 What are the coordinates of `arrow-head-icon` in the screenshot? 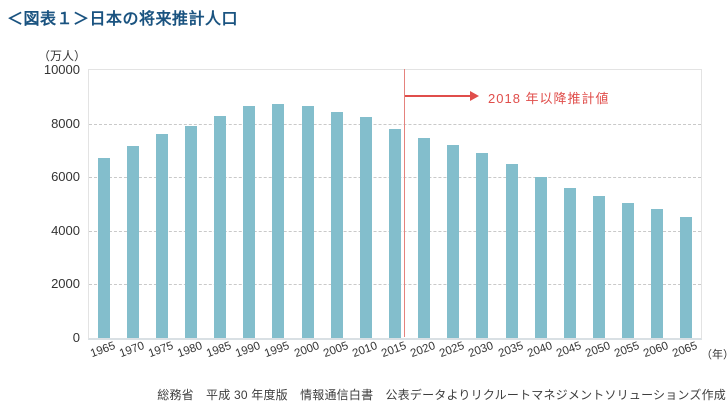 It's located at (474, 95).